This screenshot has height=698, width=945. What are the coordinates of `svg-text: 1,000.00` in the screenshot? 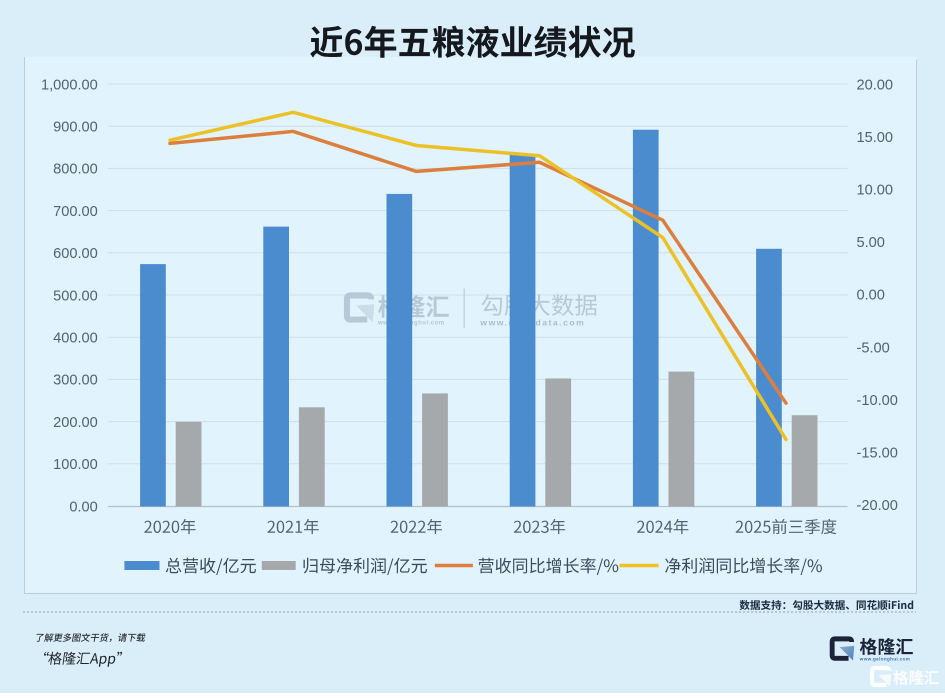 It's located at (69, 85).